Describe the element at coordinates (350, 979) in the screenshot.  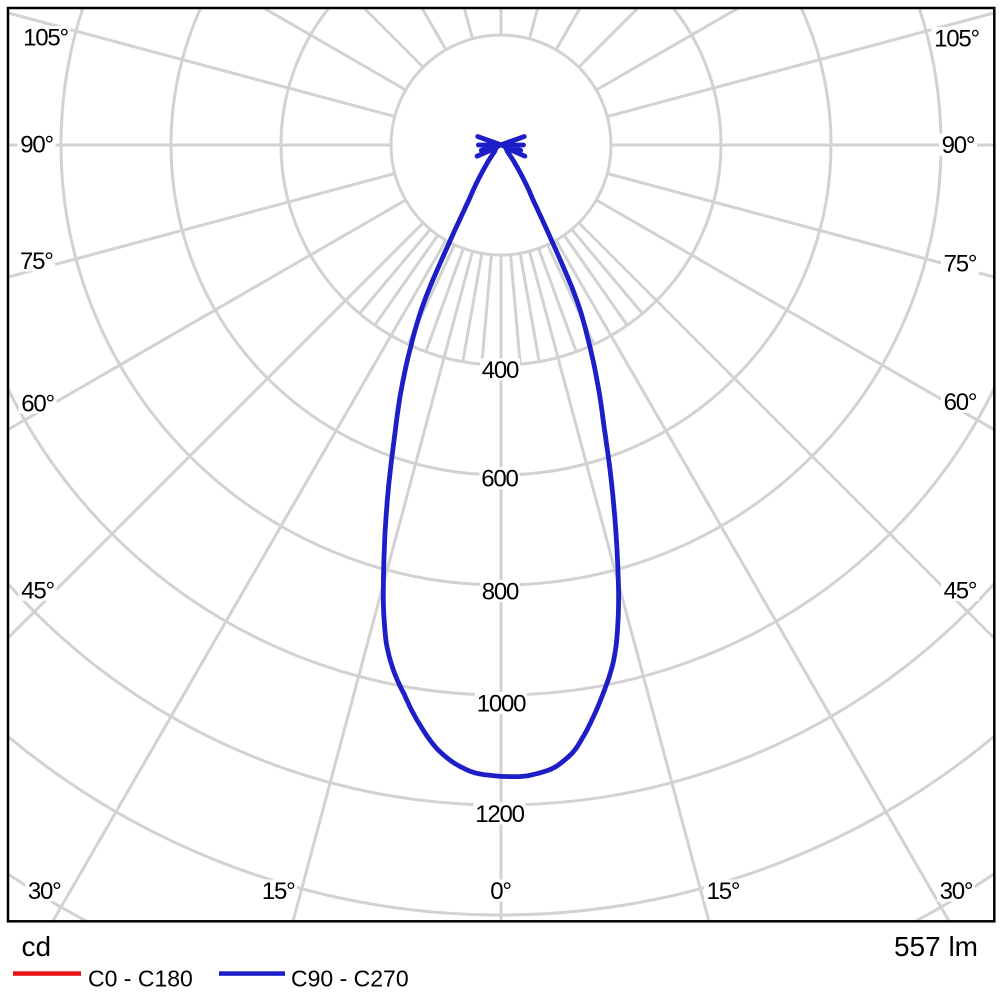
I see `svg-text: C90 - C270` at that location.